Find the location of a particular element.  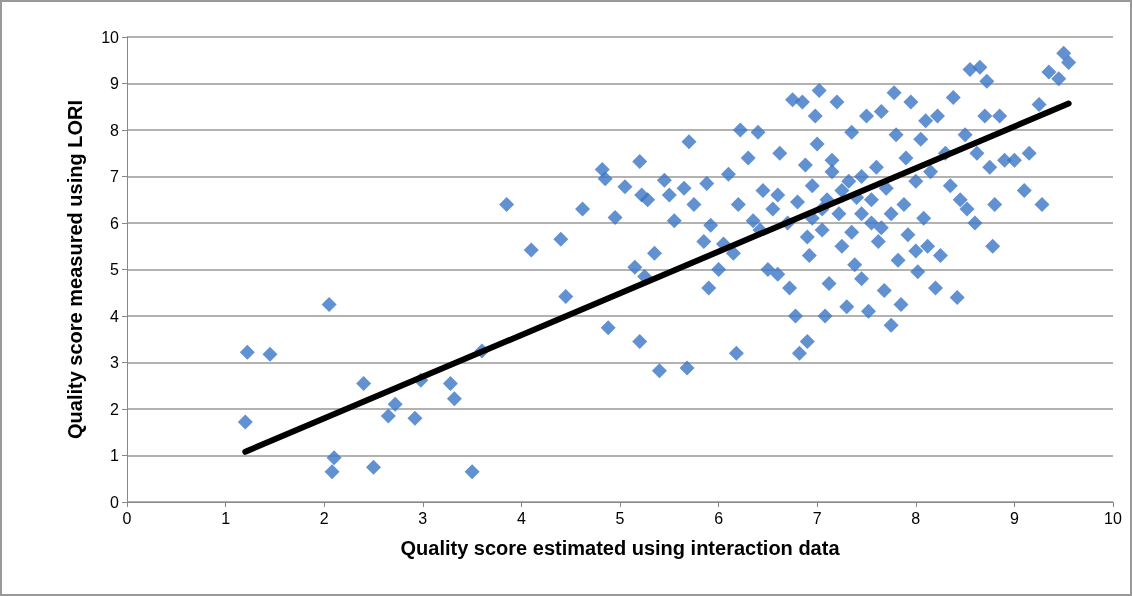

y-tick-label: 5 is located at coordinates (115, 269).